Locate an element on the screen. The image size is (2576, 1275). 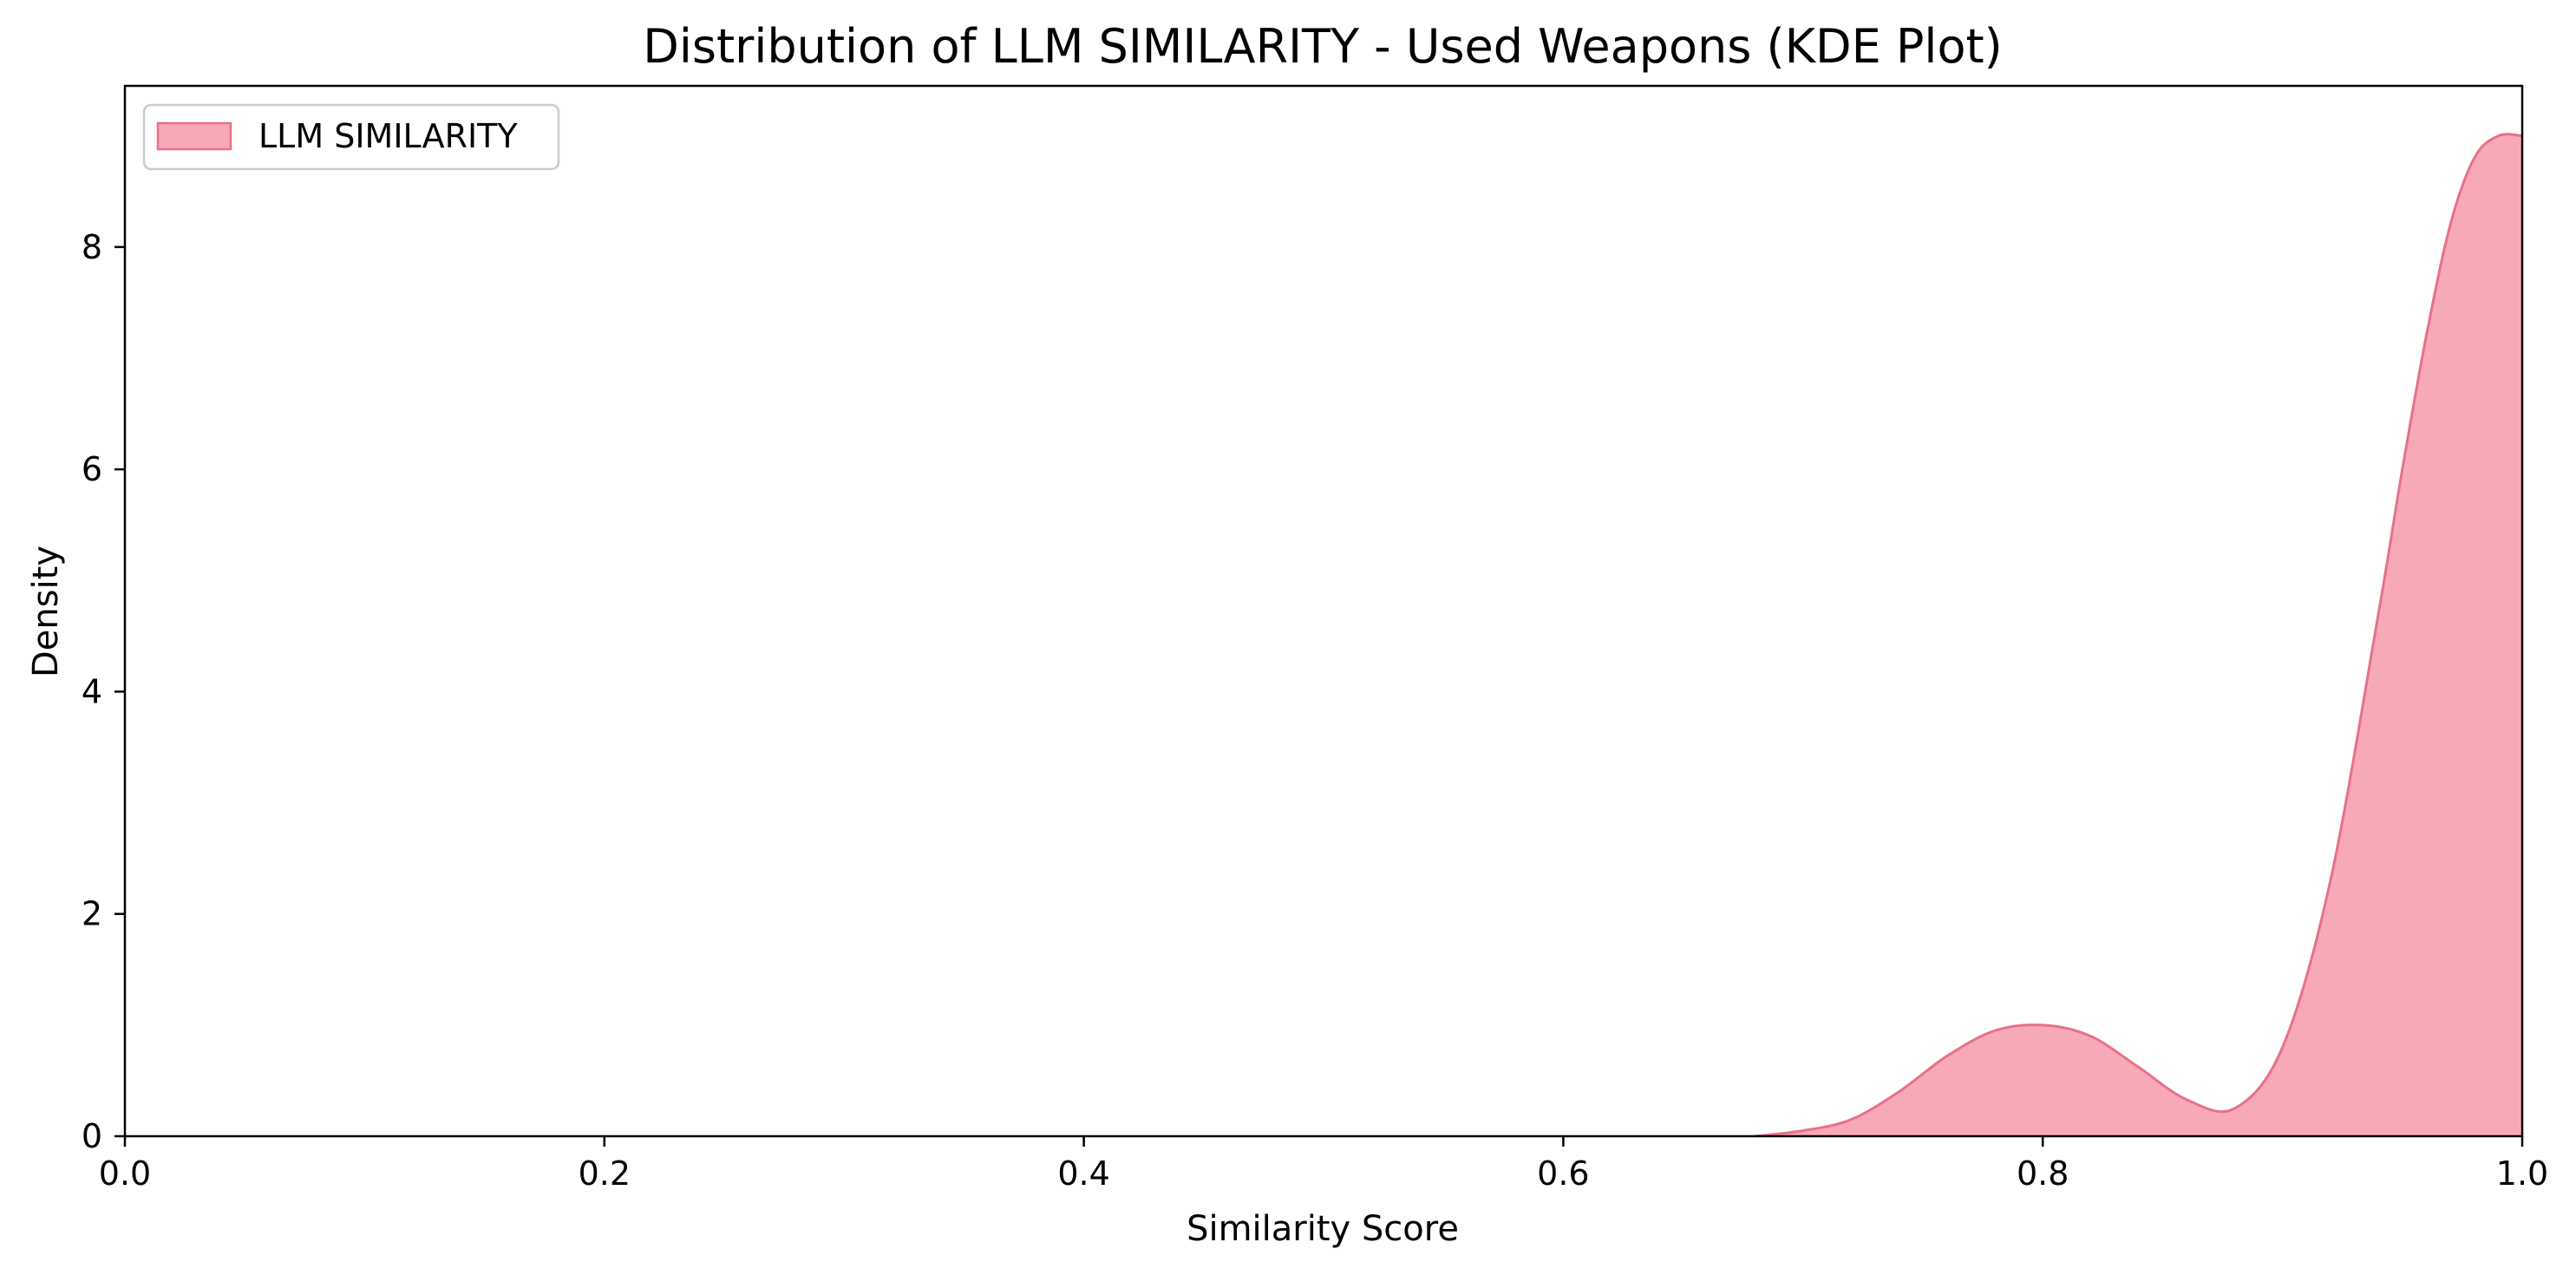
x-tick-label: 0.0 is located at coordinates (125, 1173).